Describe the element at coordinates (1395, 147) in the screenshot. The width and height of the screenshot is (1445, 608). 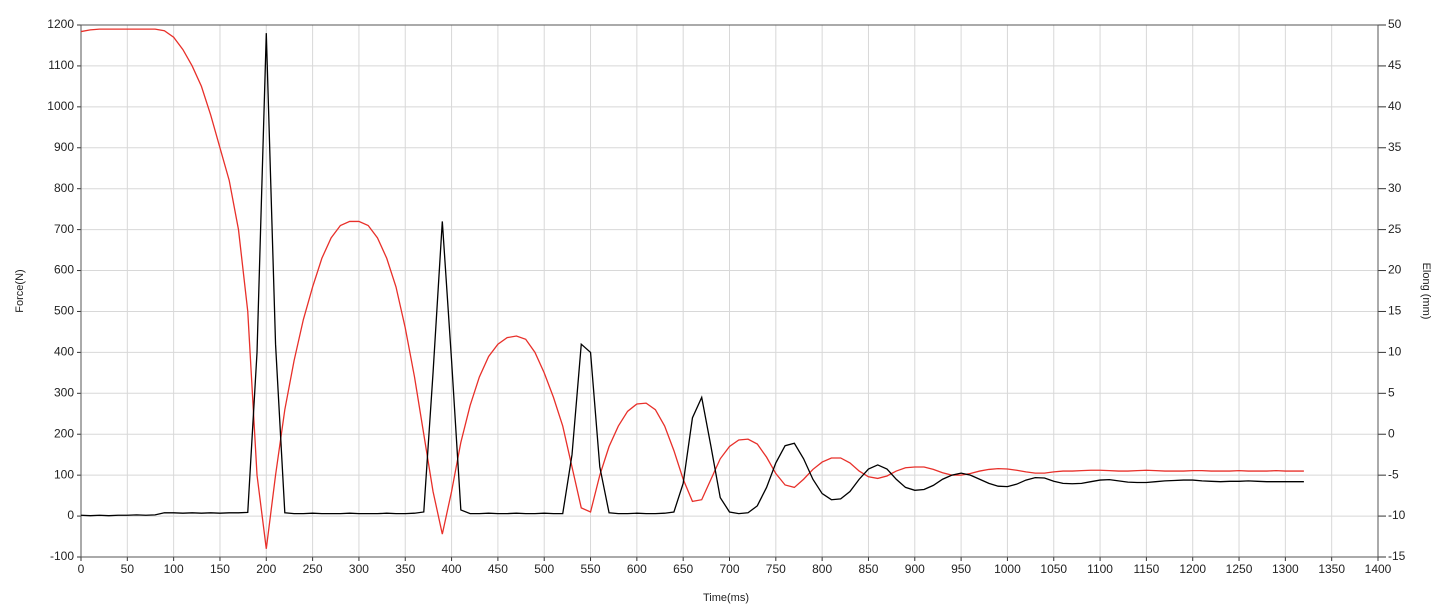
I see `y2-tick-label: 35` at that location.